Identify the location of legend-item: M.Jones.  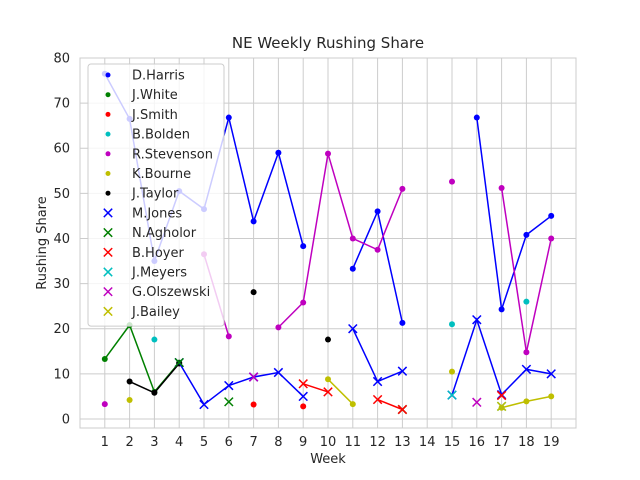
(142, 213).